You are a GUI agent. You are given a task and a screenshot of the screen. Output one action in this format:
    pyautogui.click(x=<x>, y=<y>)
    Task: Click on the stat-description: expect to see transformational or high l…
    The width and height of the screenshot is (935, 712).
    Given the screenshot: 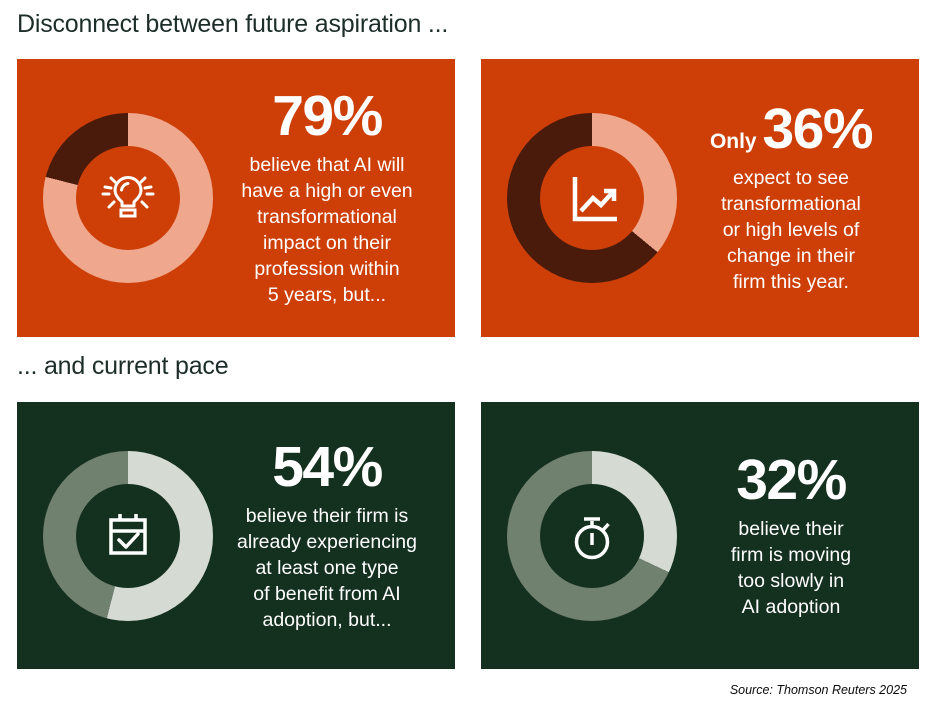 What is the action you would take?
    pyautogui.click(x=791, y=230)
    